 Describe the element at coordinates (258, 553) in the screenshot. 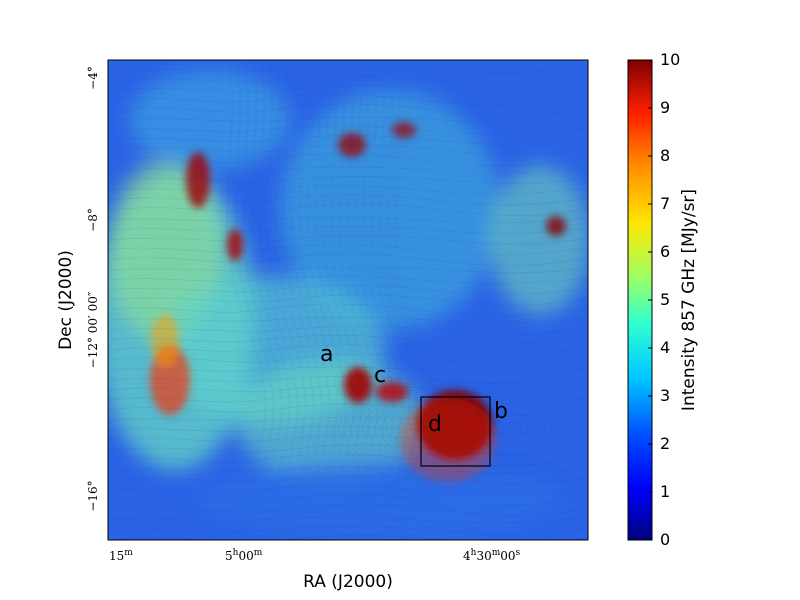

I see `x-tick-2-sup-2: m` at that location.